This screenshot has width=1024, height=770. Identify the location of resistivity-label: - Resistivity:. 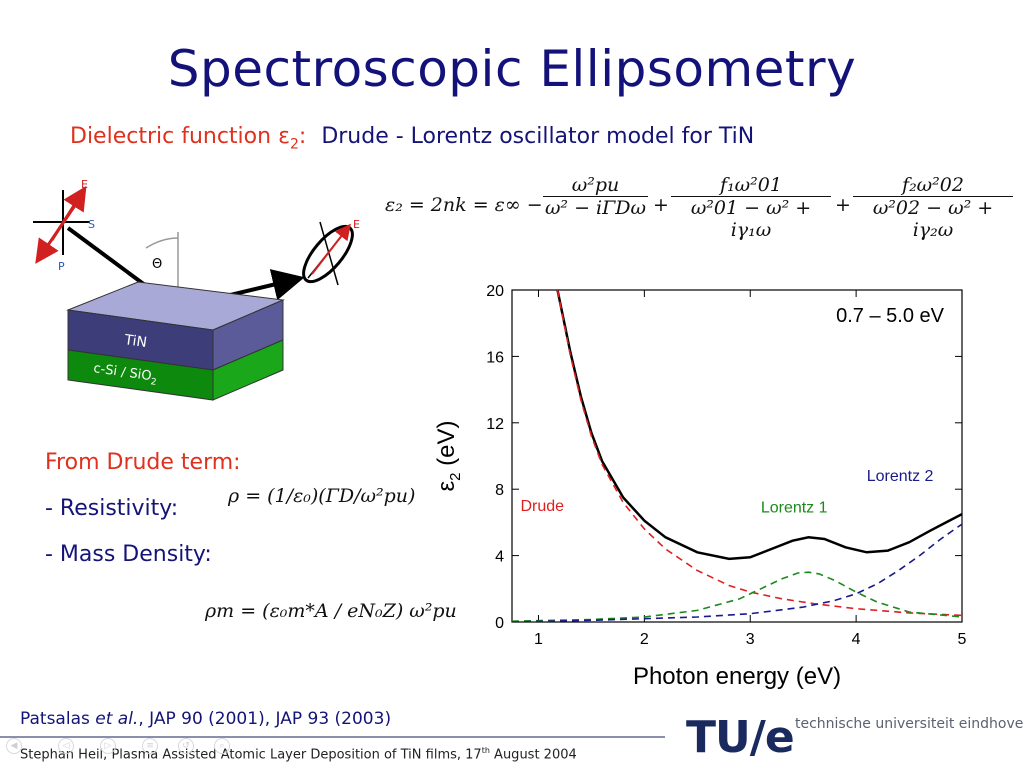
(112, 508).